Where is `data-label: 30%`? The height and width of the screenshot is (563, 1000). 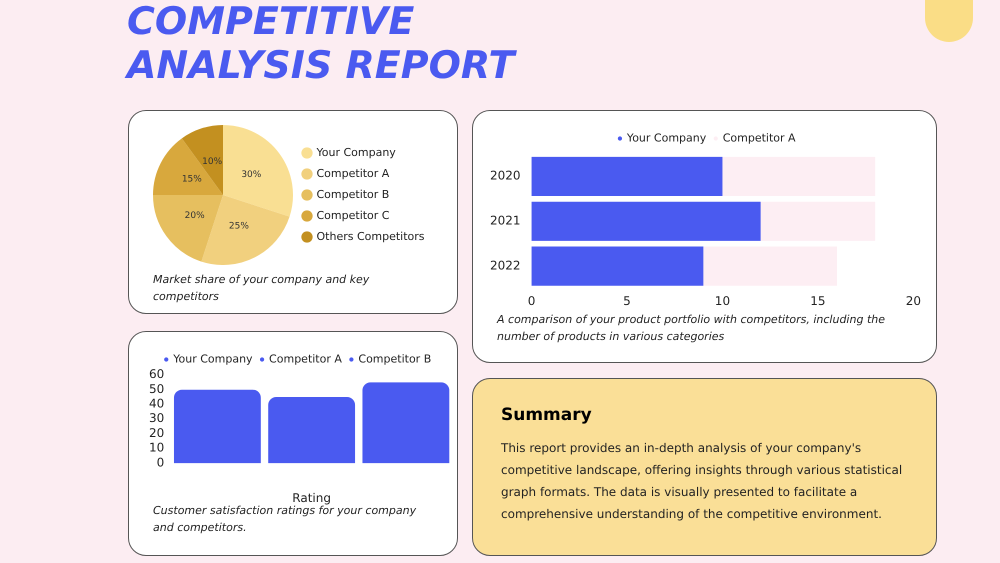
data-label: 30% is located at coordinates (251, 175).